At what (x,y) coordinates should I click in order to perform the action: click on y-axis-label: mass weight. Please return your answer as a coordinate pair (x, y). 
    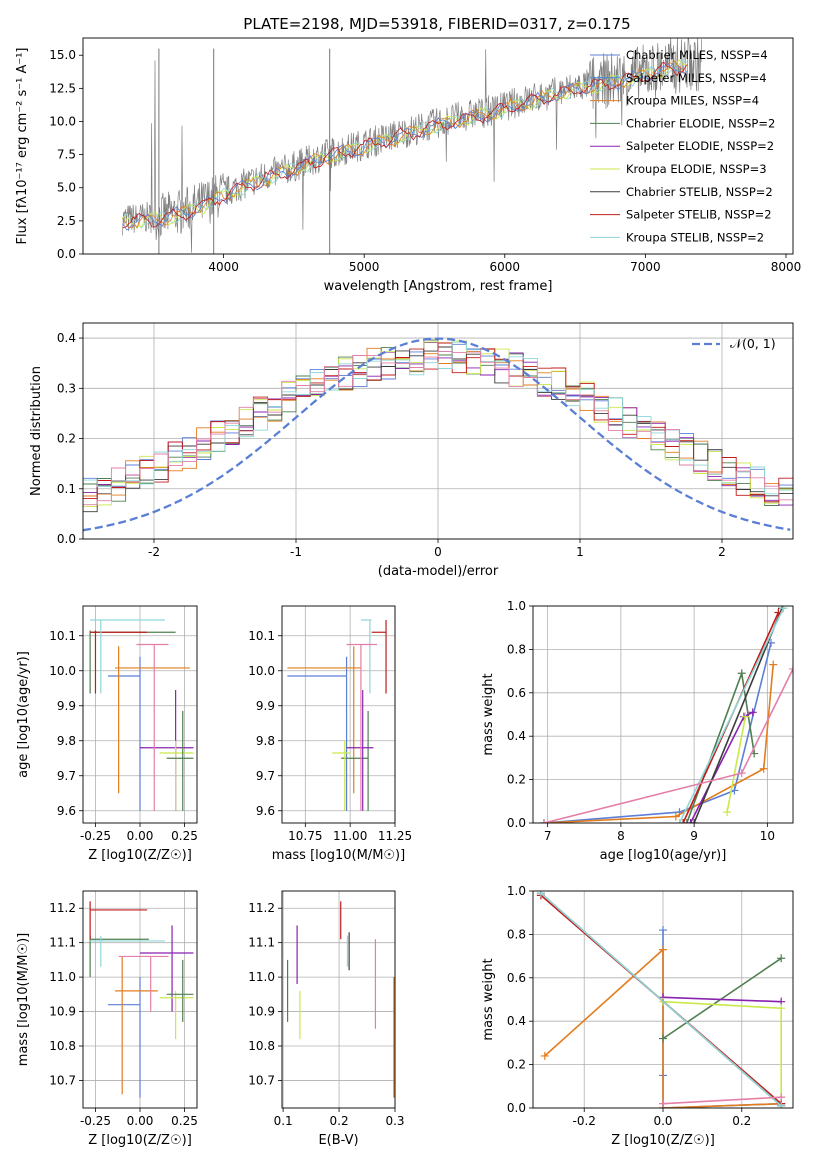
    Looking at the image, I should click on (488, 714).